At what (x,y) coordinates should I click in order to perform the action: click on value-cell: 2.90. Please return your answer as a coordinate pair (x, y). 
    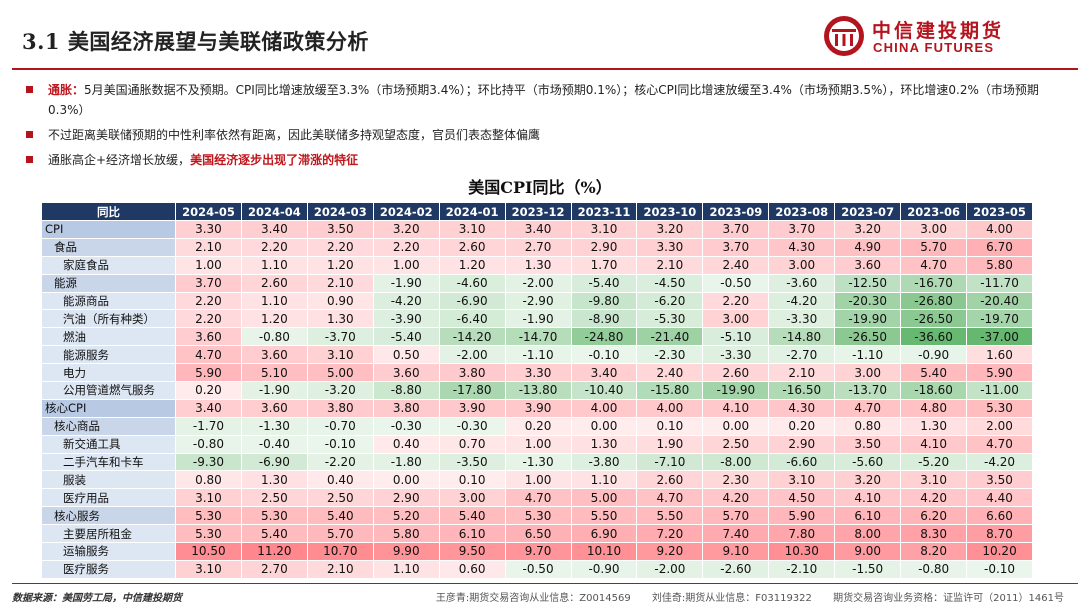
    Looking at the image, I should click on (802, 444).